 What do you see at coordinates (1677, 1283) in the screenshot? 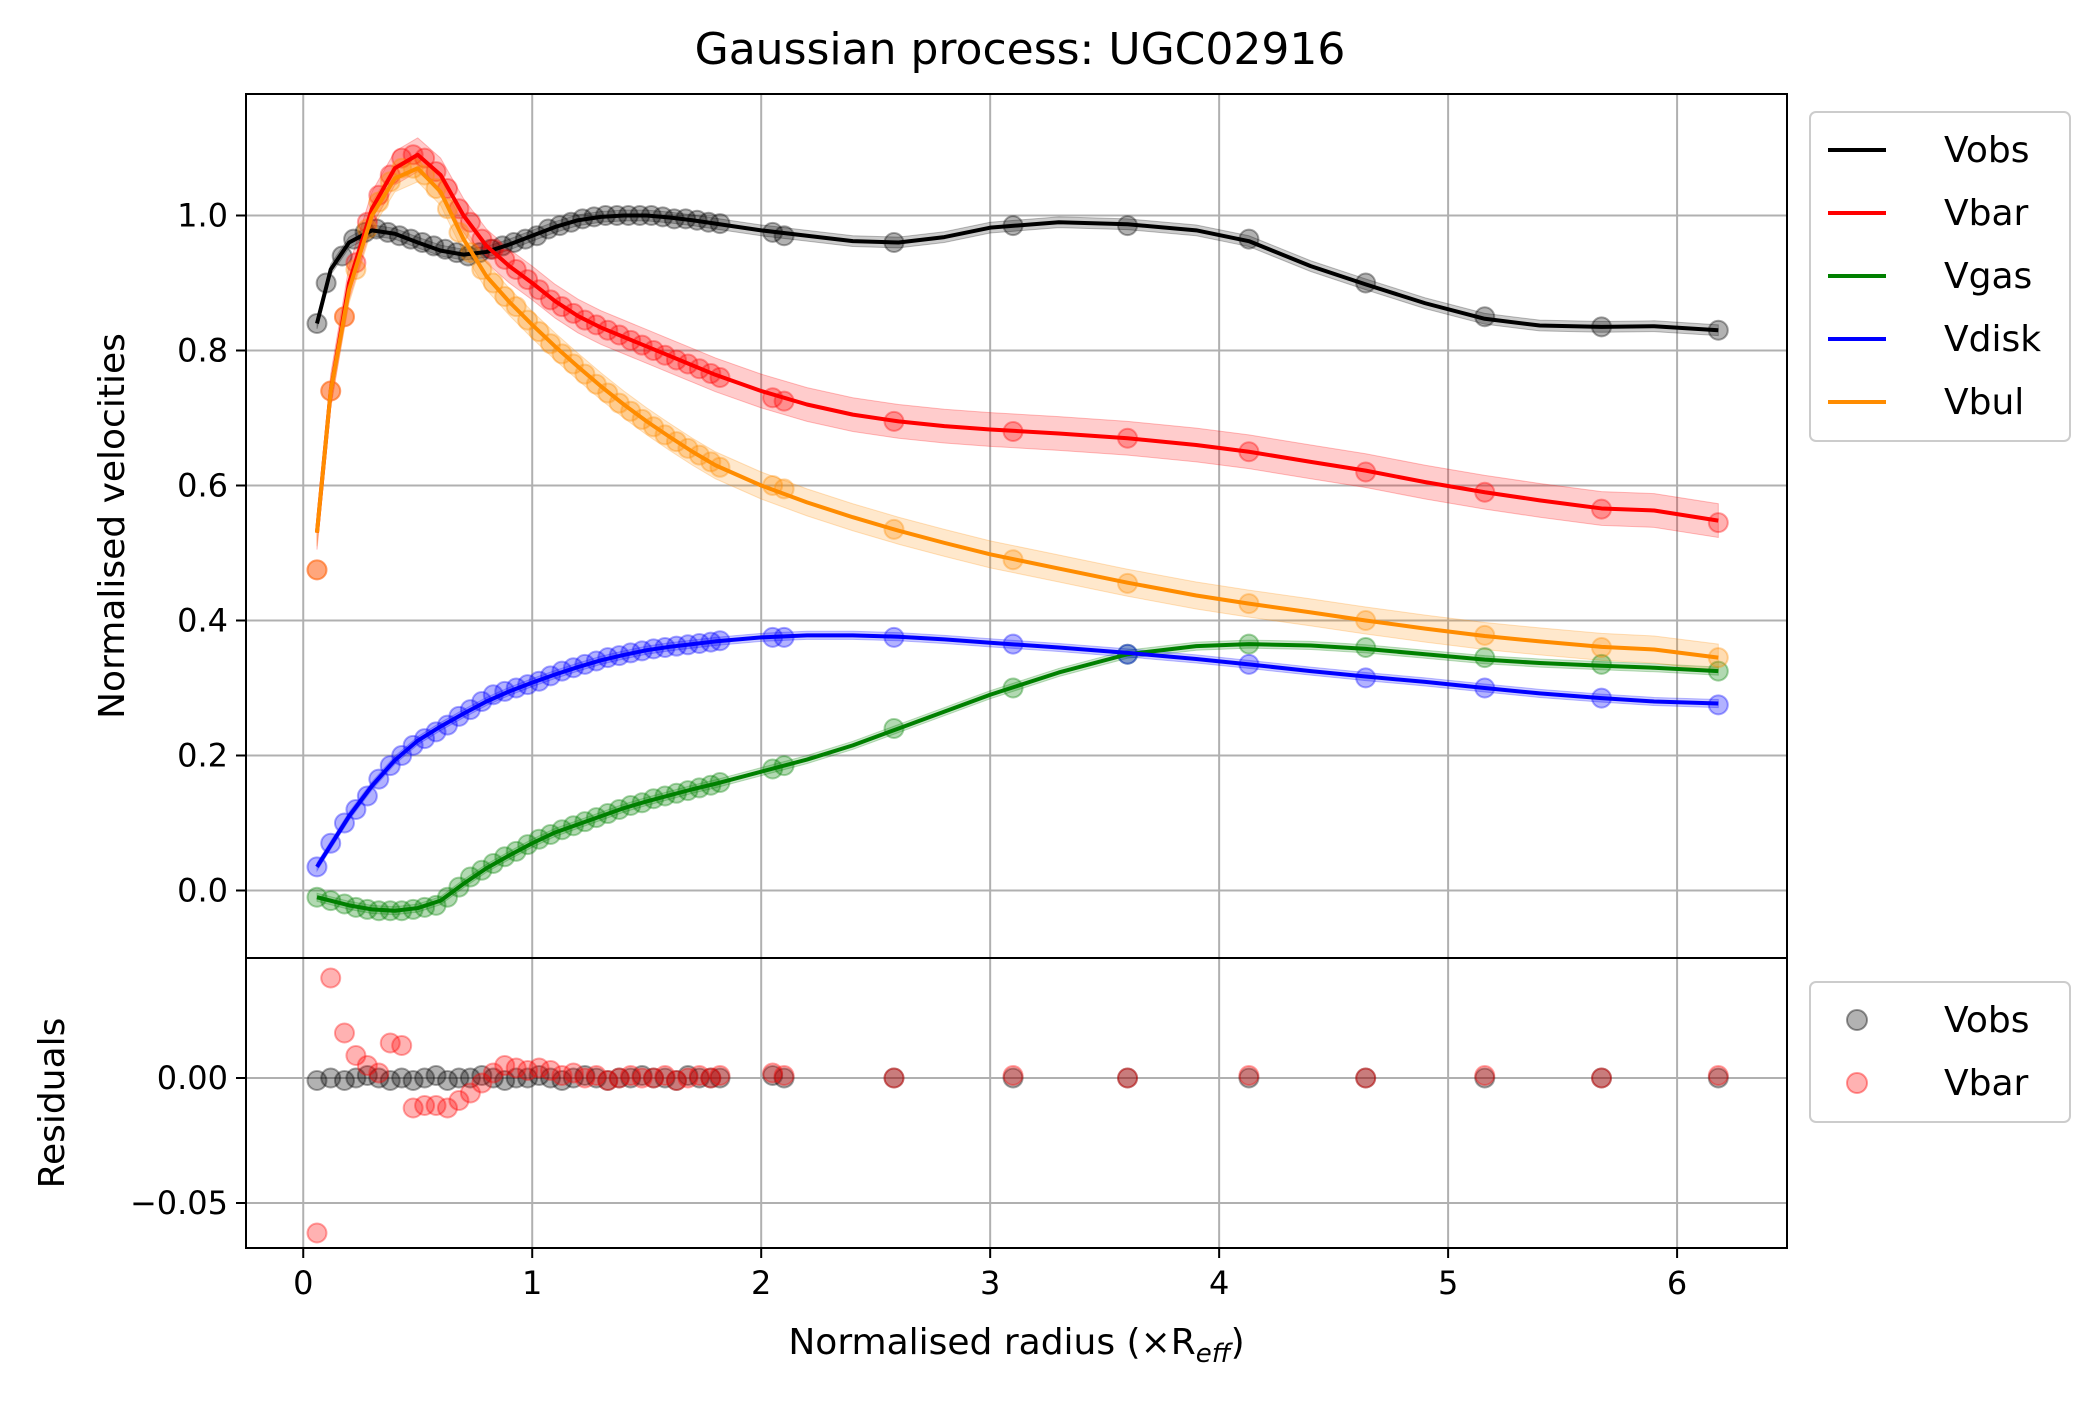
I see `x-tick-label: 6` at bounding box center [1677, 1283].